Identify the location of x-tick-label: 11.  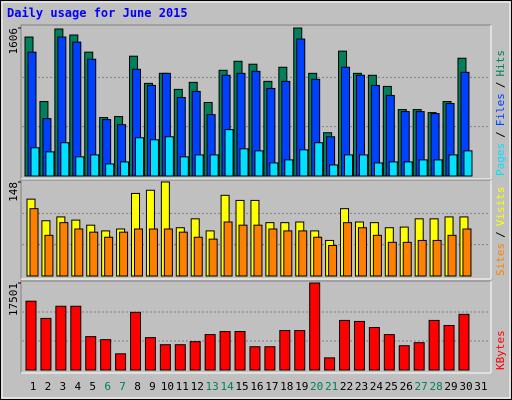
(182, 386).